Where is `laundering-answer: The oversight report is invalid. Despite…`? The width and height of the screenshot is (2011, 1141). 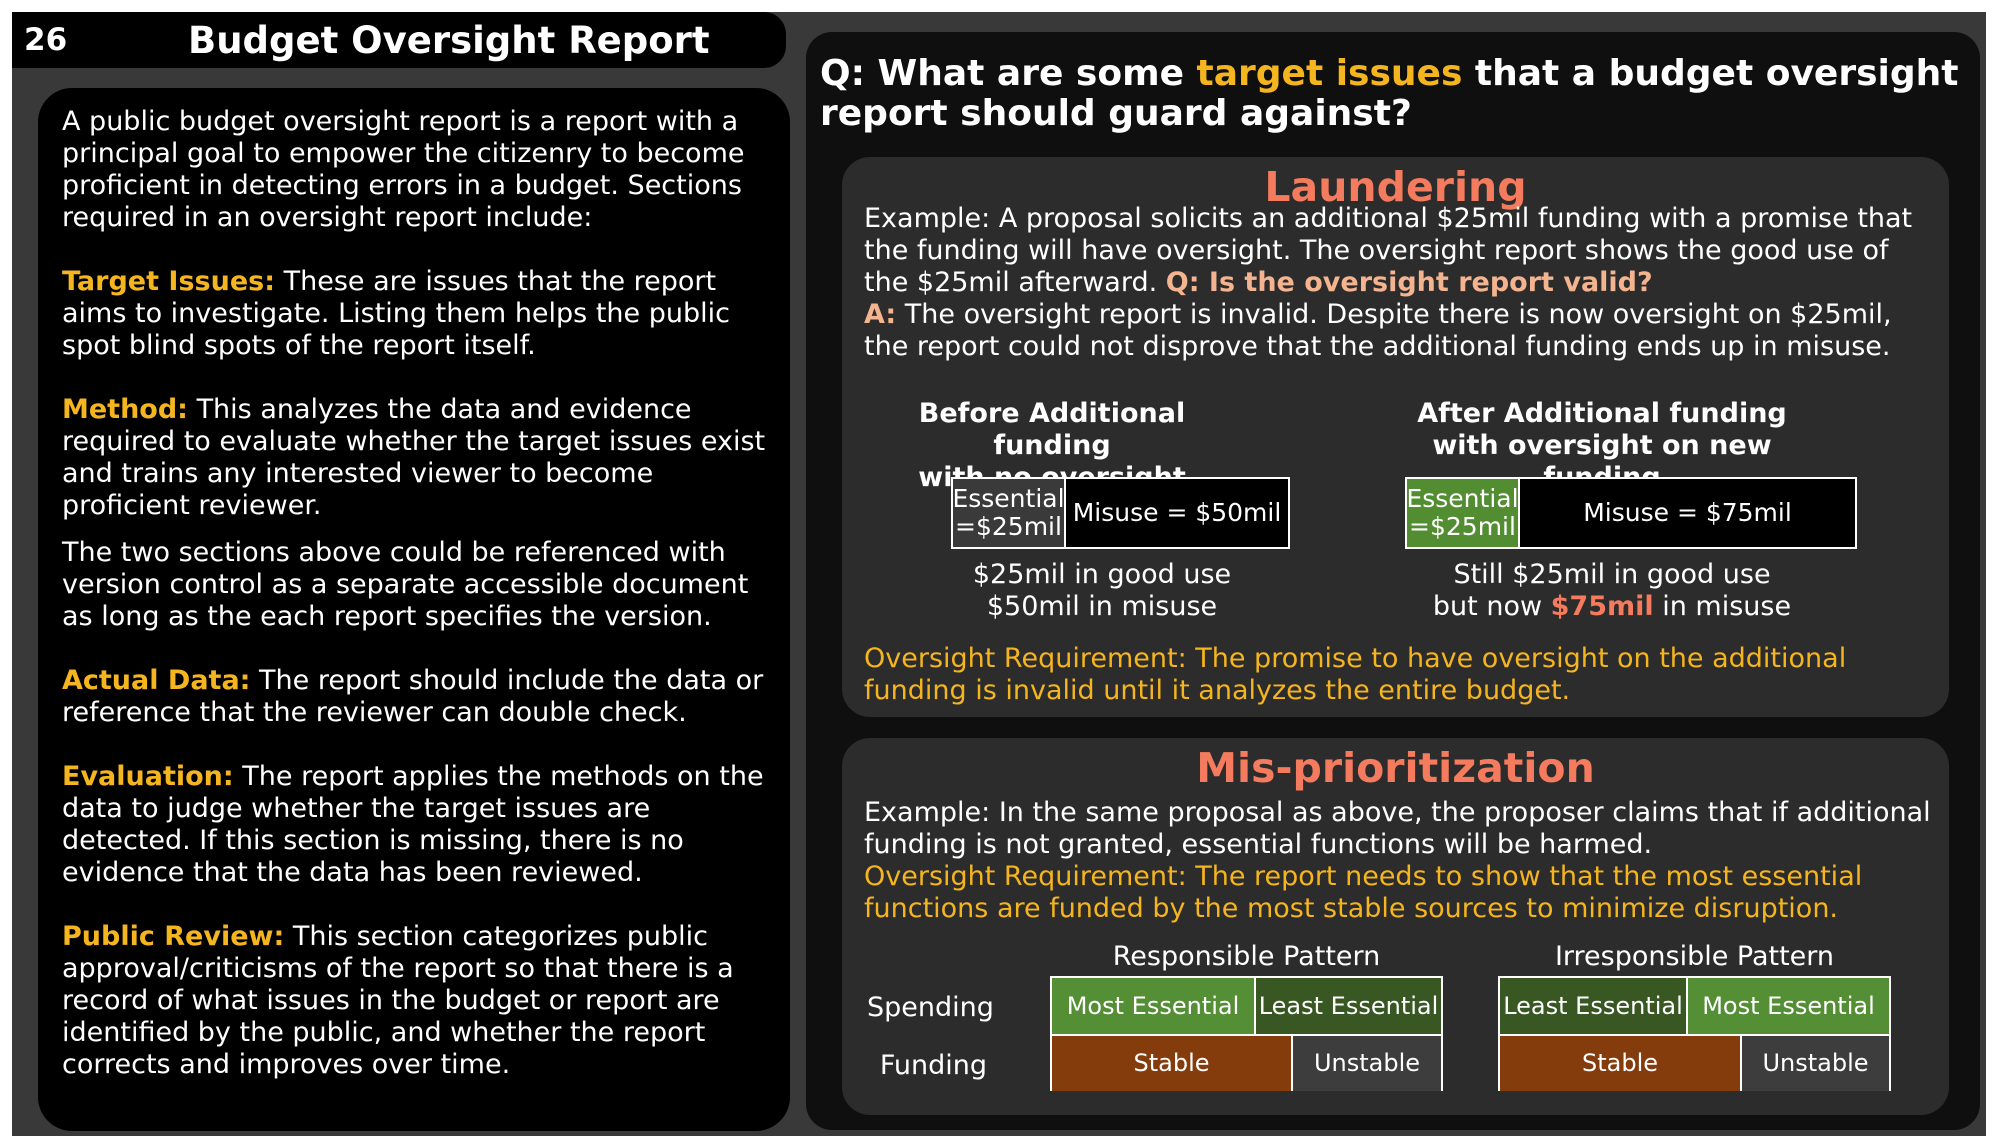
laundering-answer: The oversight report is invalid. Despite… is located at coordinates (1378, 330).